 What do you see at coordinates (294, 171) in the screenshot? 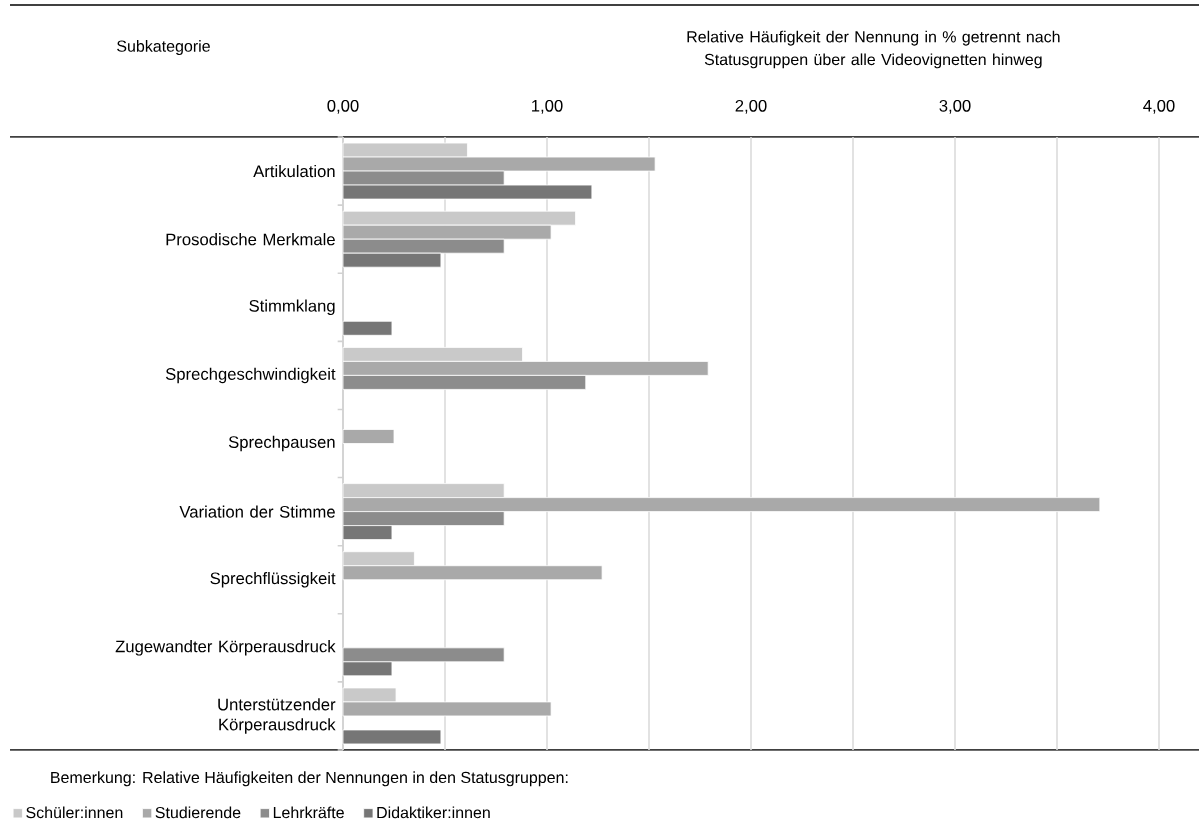
I see `y-tick-label: Artikulation` at bounding box center [294, 171].